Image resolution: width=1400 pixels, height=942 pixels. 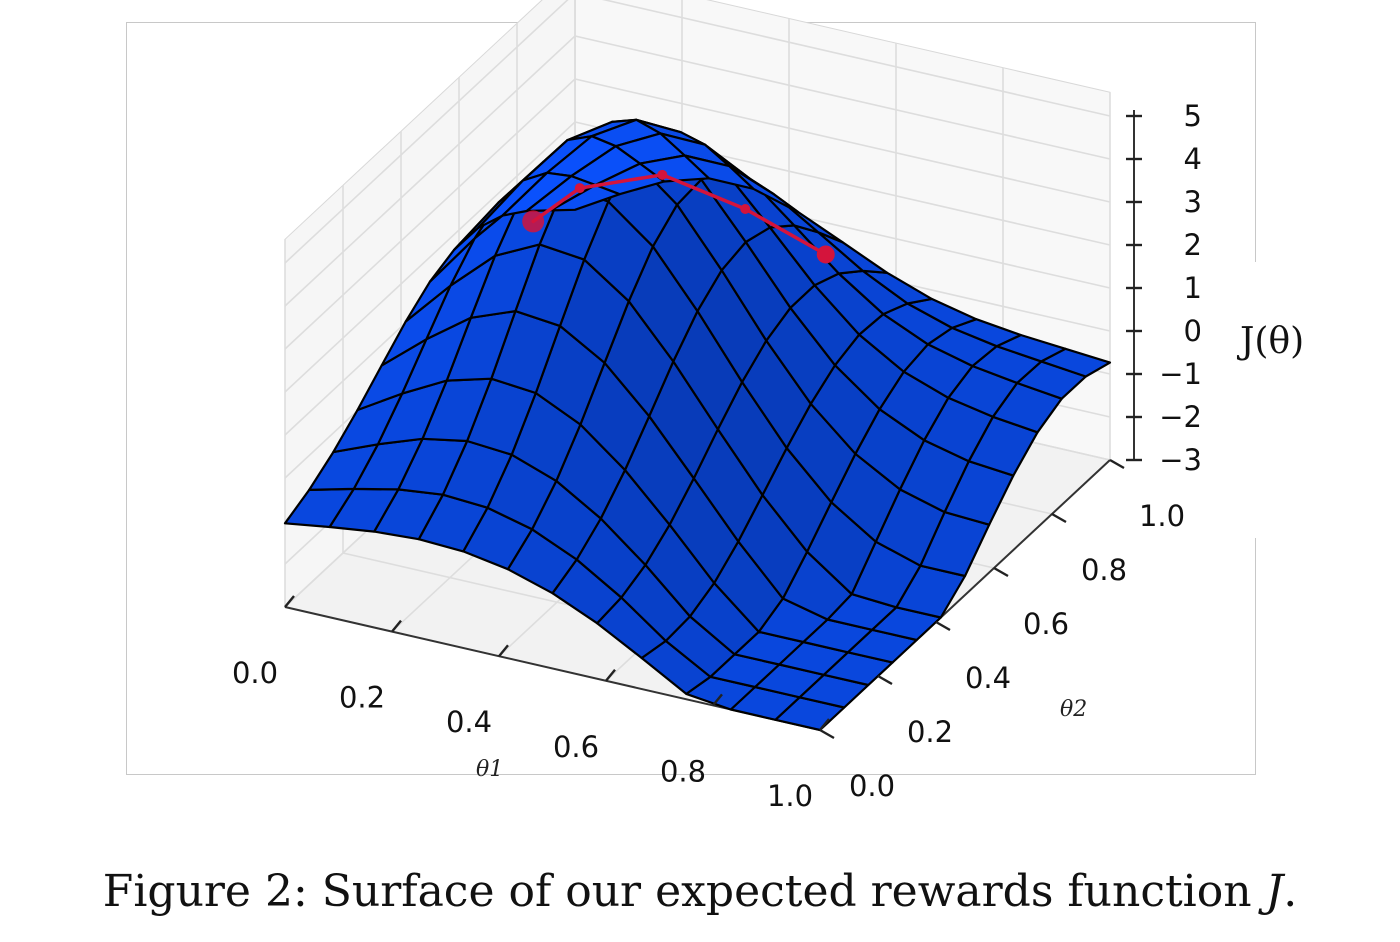 What do you see at coordinates (1046, 624) in the screenshot?
I see `y-tick-label: 0.6` at bounding box center [1046, 624].